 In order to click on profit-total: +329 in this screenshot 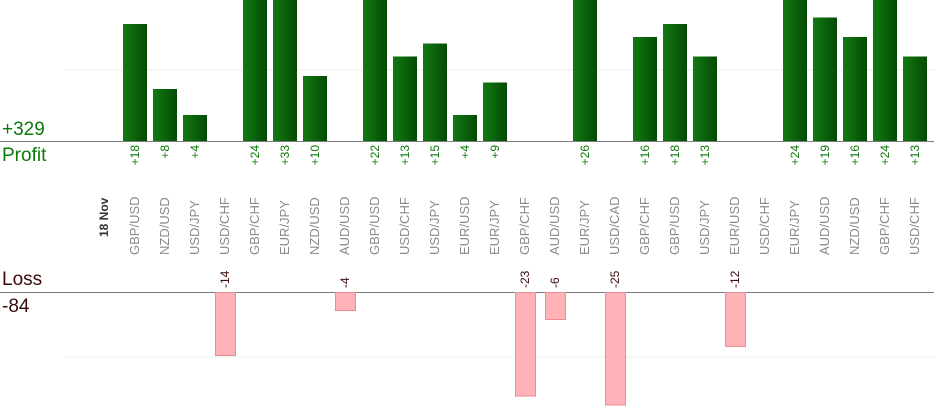, I will do `click(23, 129)`.